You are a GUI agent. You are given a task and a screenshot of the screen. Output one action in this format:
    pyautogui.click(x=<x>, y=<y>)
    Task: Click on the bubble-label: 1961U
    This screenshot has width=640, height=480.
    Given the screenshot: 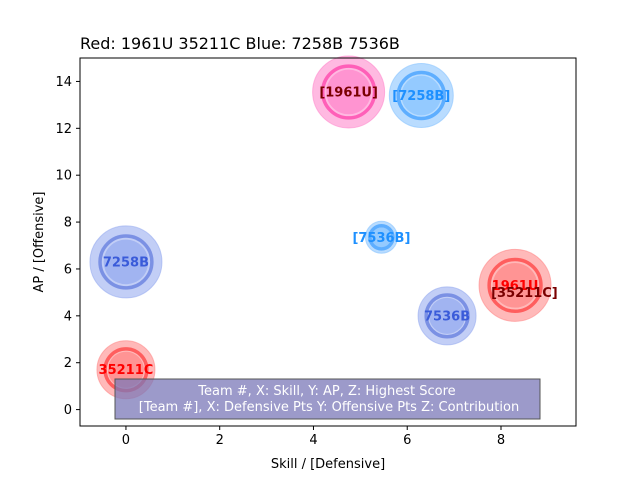 What is the action you would take?
    pyautogui.click(x=515, y=286)
    